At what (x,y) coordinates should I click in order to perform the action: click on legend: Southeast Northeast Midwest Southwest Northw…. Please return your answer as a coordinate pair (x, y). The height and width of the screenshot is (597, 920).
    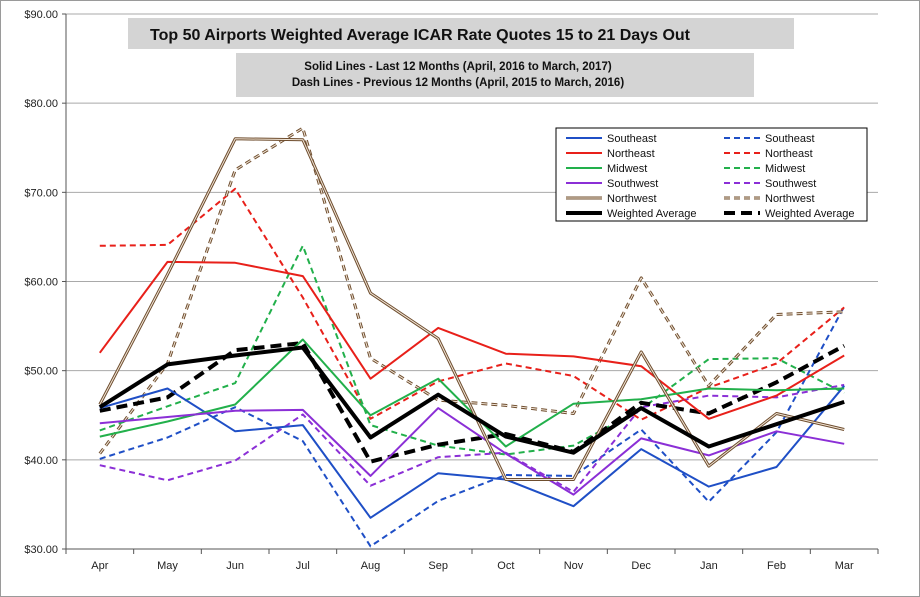
    Looking at the image, I should click on (711, 174).